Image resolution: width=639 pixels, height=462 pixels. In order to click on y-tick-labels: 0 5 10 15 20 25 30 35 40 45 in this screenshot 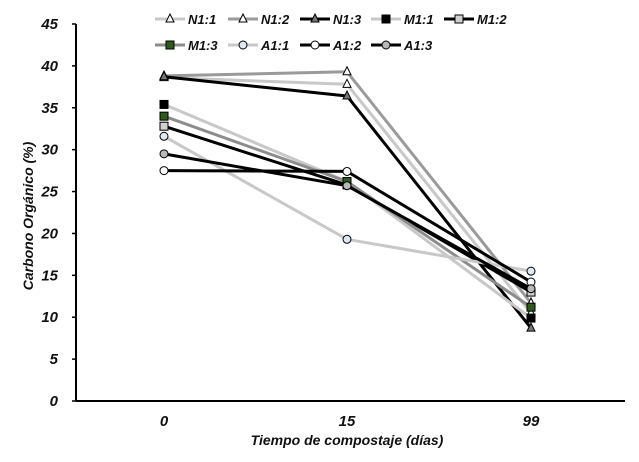, I will do `click(58, 213)`.